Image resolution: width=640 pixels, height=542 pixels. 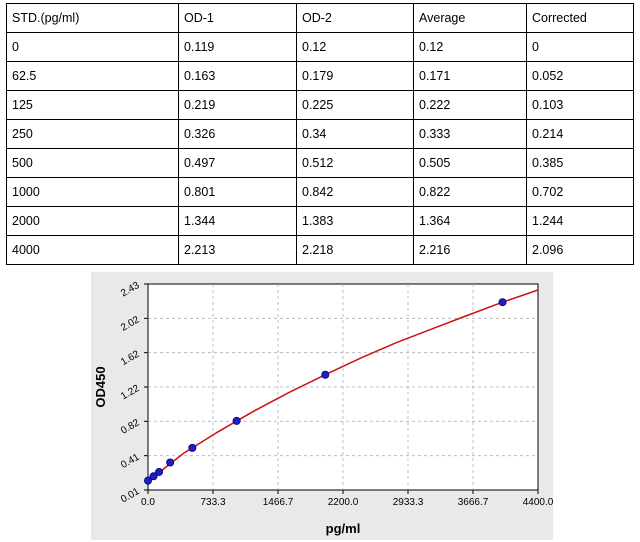 I want to click on table-row: 250 0.326 0.34 0.333 0.214, so click(x=320, y=134).